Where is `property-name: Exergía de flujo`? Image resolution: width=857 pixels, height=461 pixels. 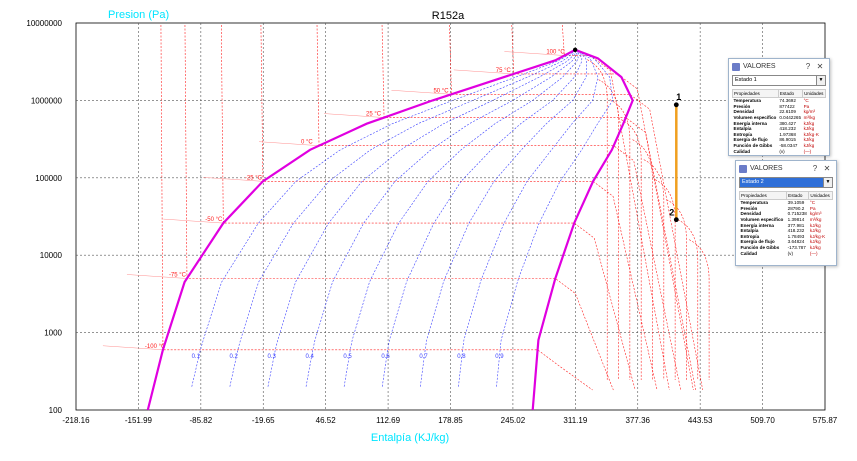
property-name: Exergía de flujo is located at coordinates (750, 140).